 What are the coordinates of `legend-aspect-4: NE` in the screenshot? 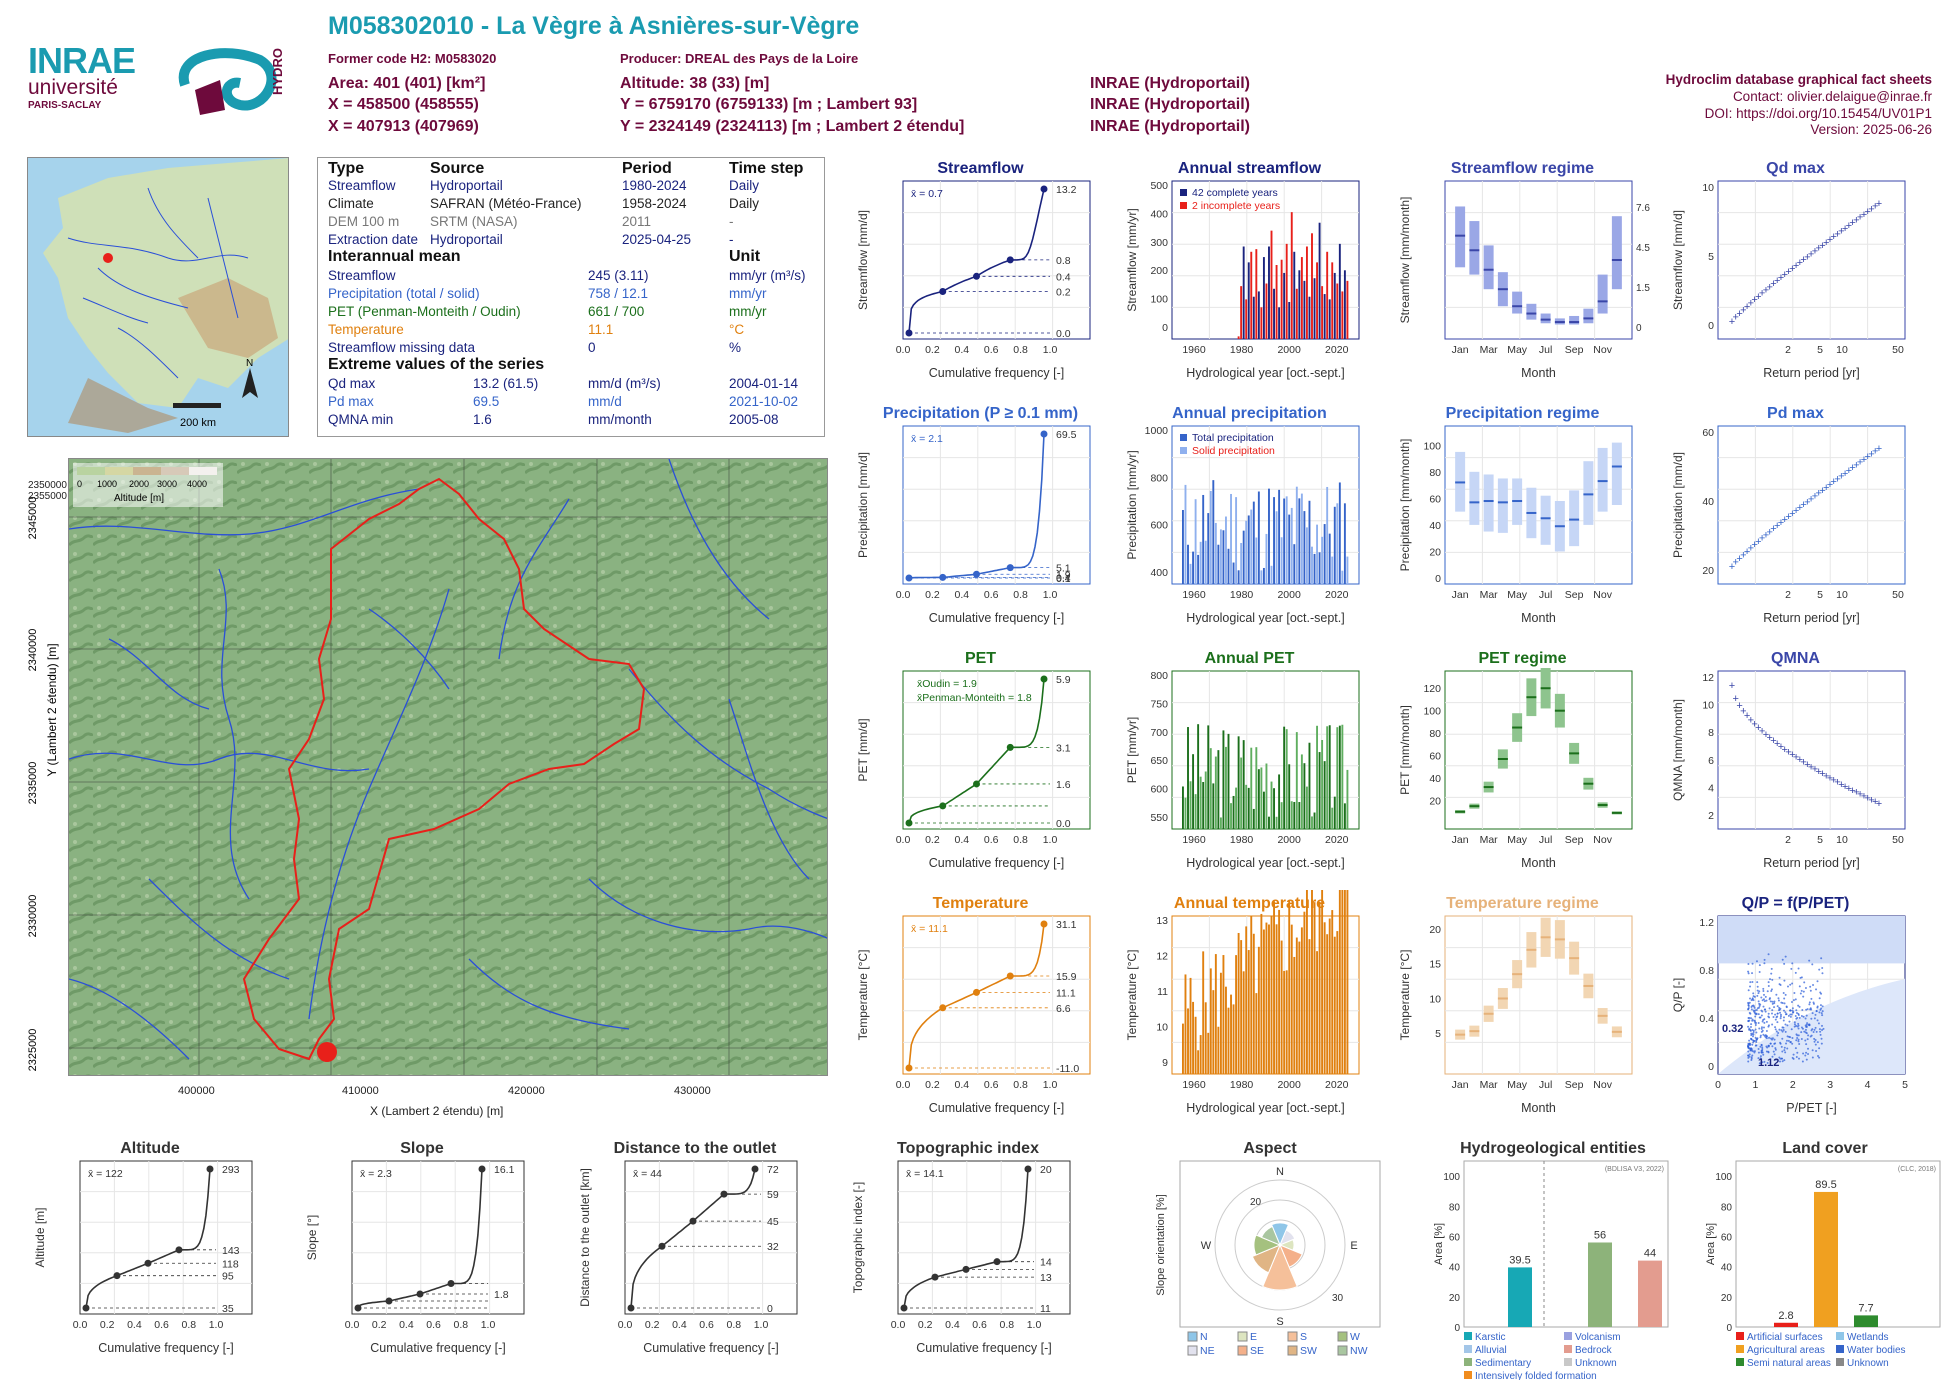 It's located at (1207, 1351).